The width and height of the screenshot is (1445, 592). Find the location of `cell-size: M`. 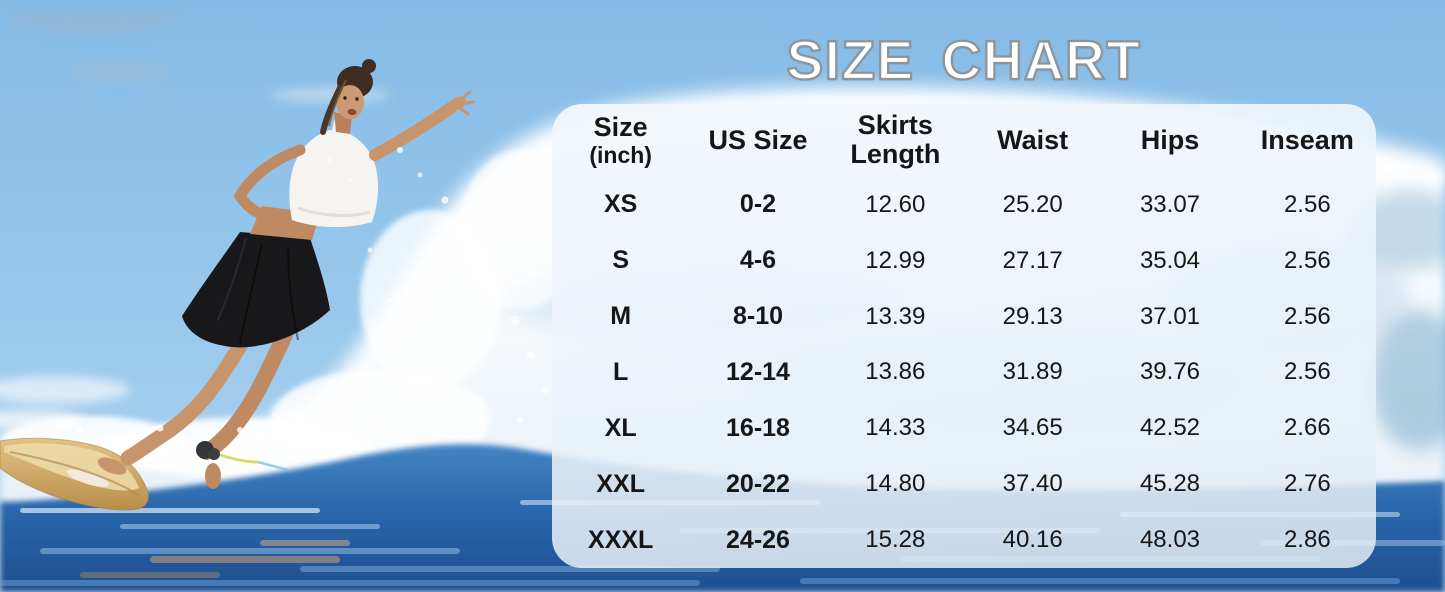

cell-size: M is located at coordinates (621, 316).